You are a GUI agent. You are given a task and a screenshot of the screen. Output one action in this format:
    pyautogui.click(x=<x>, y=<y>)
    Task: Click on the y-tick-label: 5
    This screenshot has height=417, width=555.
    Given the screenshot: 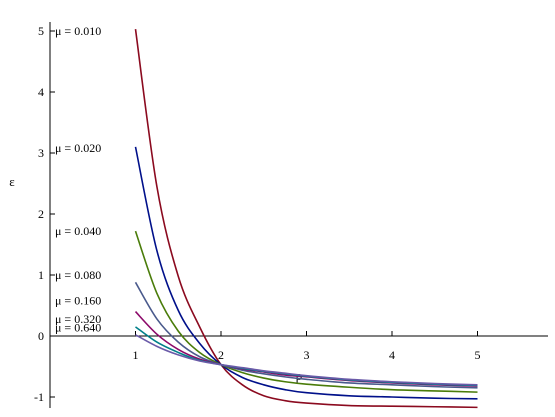 What is the action you would take?
    pyautogui.click(x=41, y=31)
    